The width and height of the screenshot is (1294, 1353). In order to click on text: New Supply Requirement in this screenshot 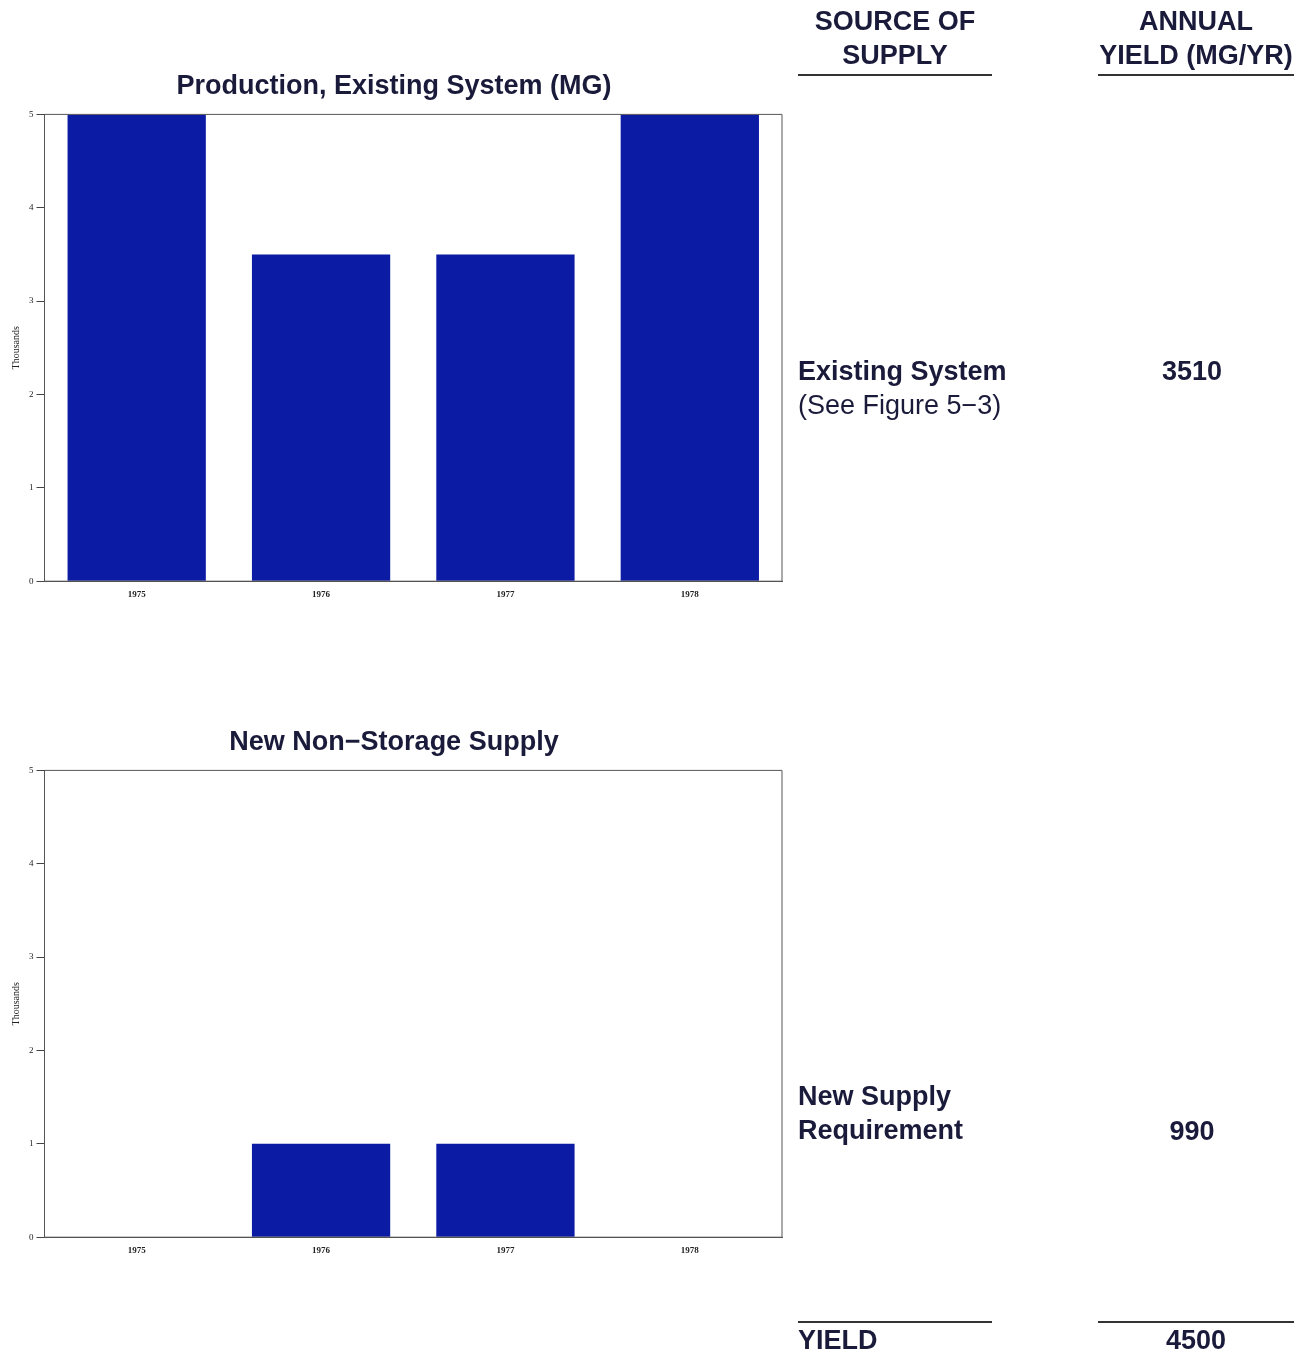, I will do `click(881, 1113)`.